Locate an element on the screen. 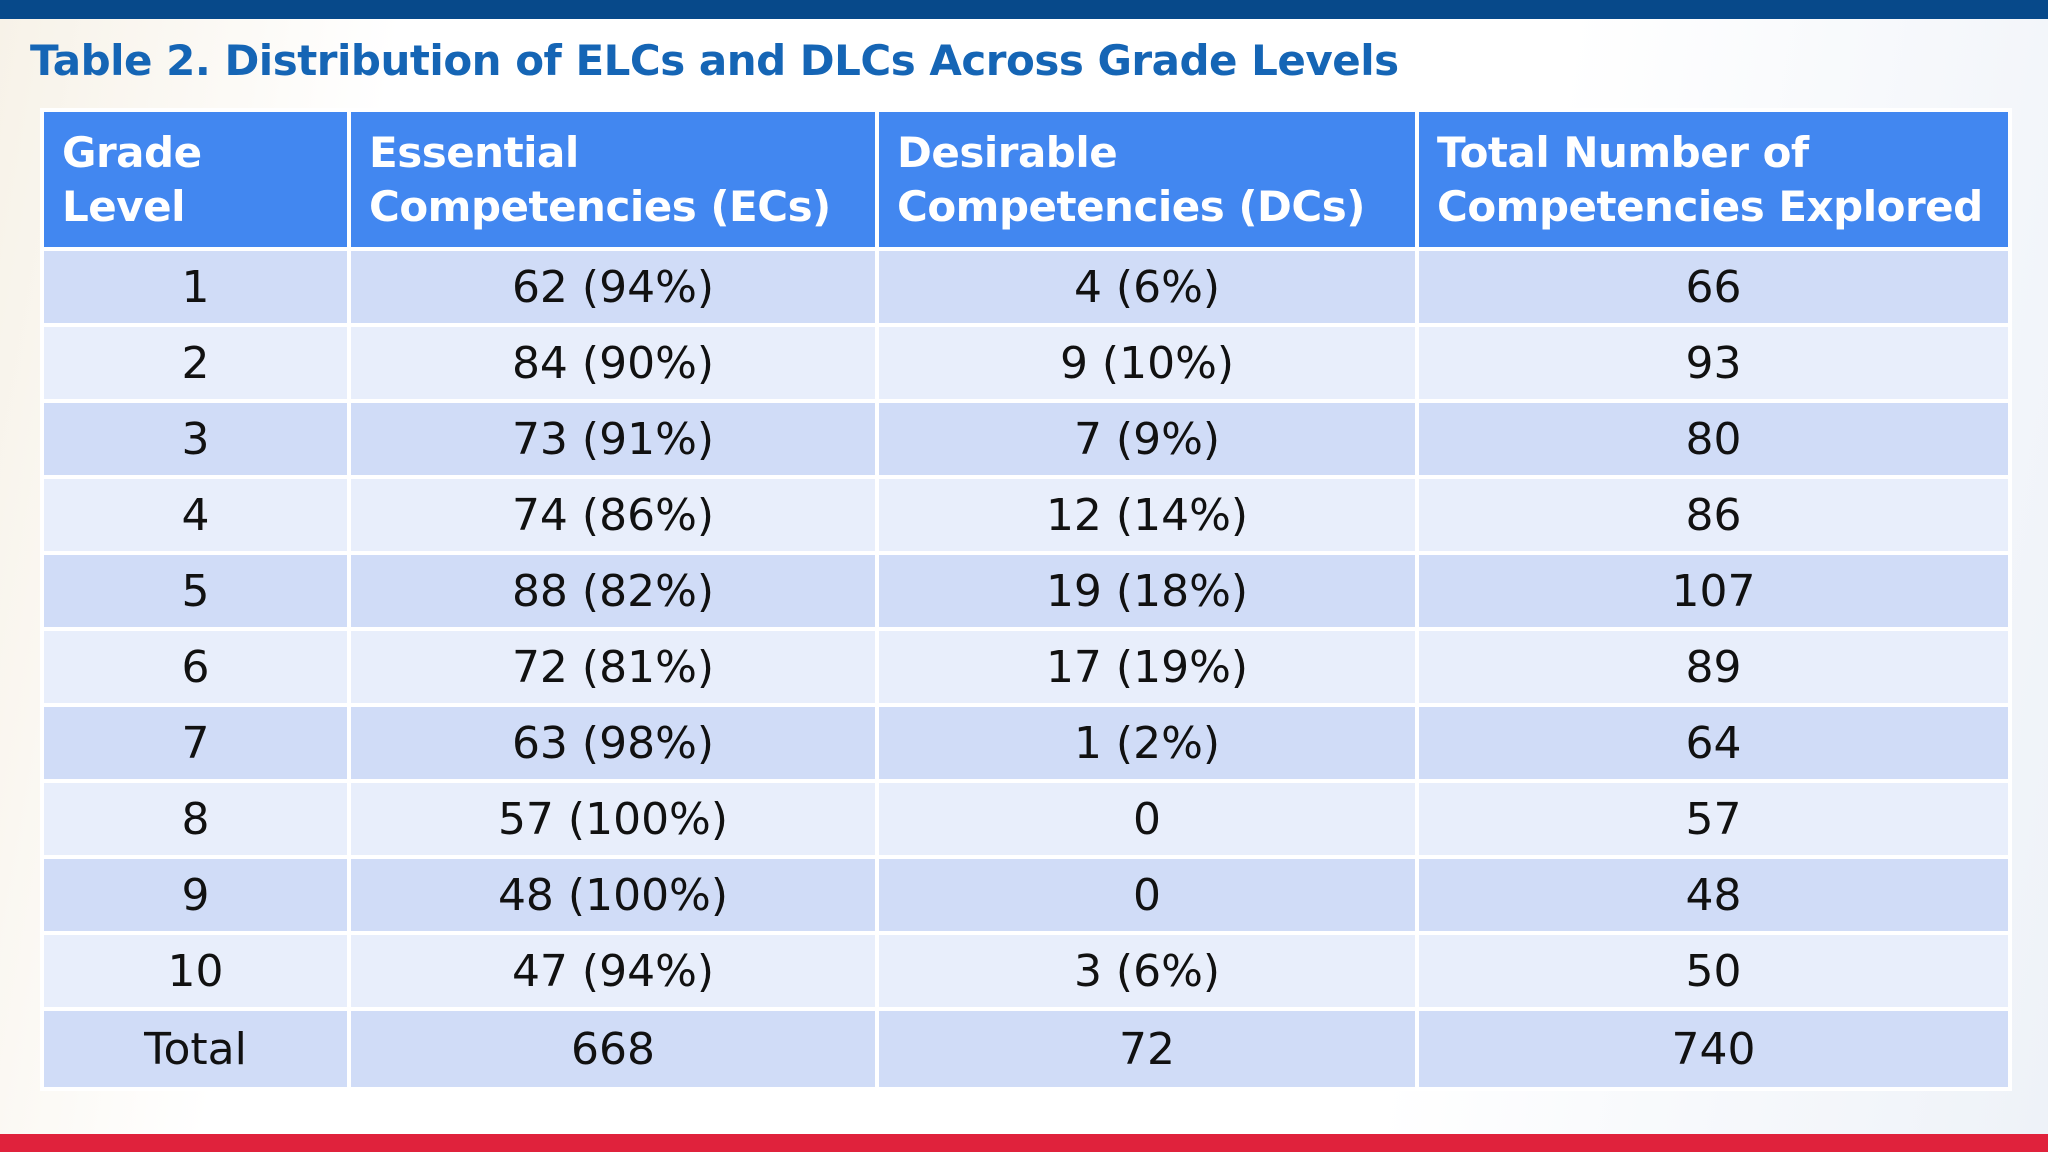 The height and width of the screenshot is (1152, 2048). table-row: 2 84 (90%) 9 (10%) 93 is located at coordinates (1026, 363).